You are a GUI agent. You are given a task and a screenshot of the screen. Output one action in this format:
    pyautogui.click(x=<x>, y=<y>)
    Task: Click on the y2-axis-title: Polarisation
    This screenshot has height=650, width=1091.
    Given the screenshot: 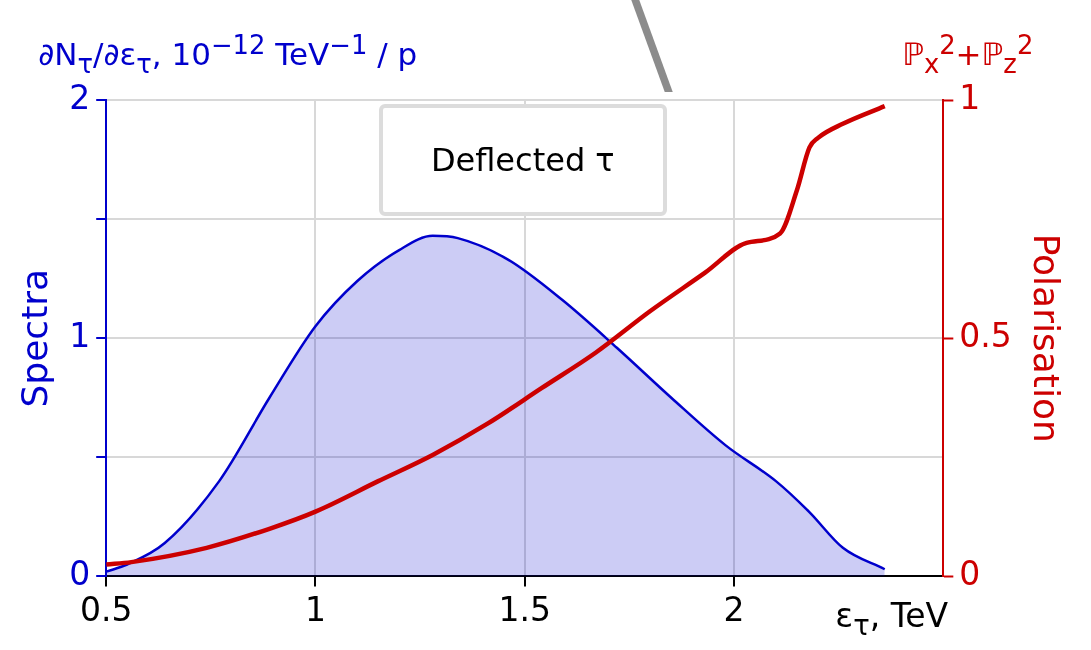 What is the action you would take?
    pyautogui.click(x=1047, y=338)
    